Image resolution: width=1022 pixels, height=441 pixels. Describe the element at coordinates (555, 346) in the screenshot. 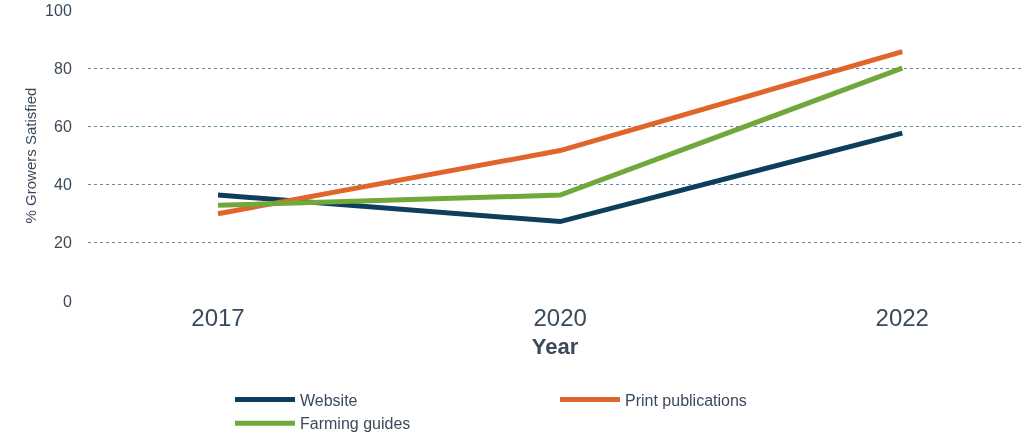

I see `x-axis-title: Year` at that location.